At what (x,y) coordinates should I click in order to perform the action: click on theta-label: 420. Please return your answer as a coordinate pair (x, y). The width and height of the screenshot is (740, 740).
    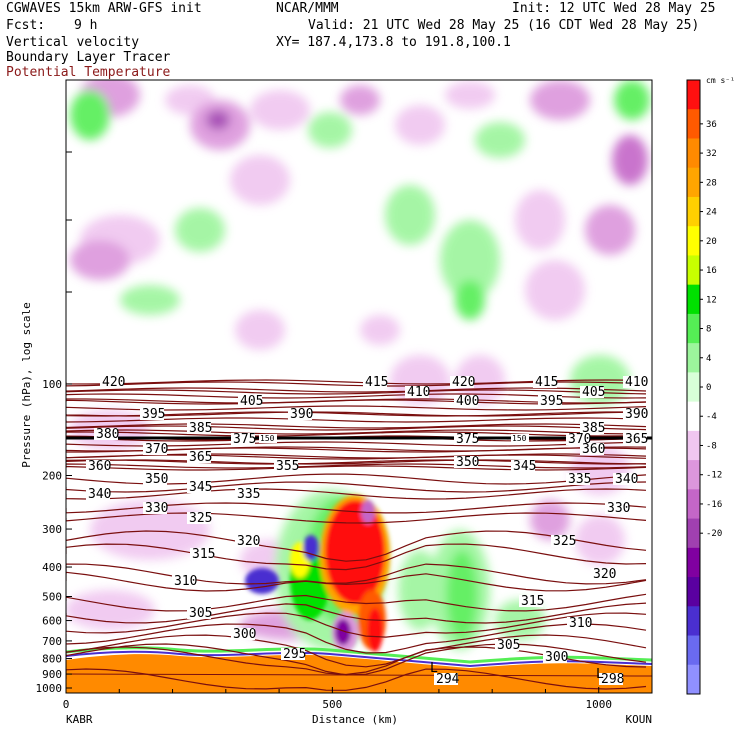
    Looking at the image, I should click on (113, 382).